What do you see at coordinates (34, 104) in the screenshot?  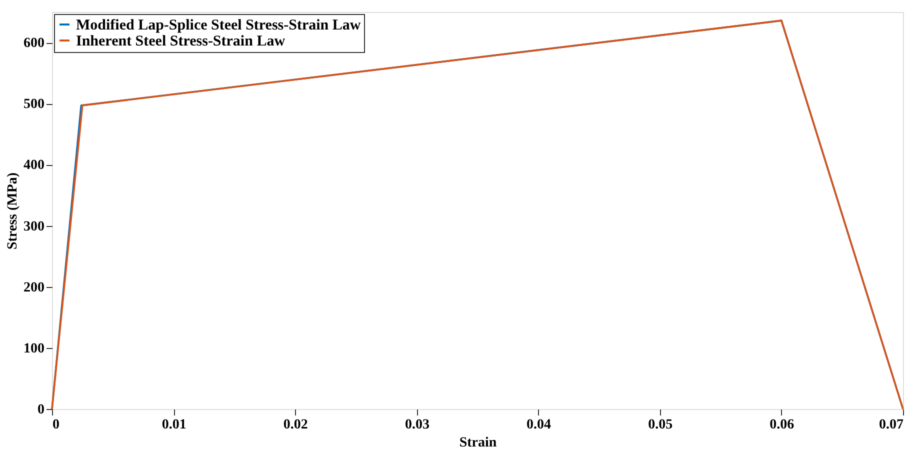 I see `y-tick-label: 500` at bounding box center [34, 104].